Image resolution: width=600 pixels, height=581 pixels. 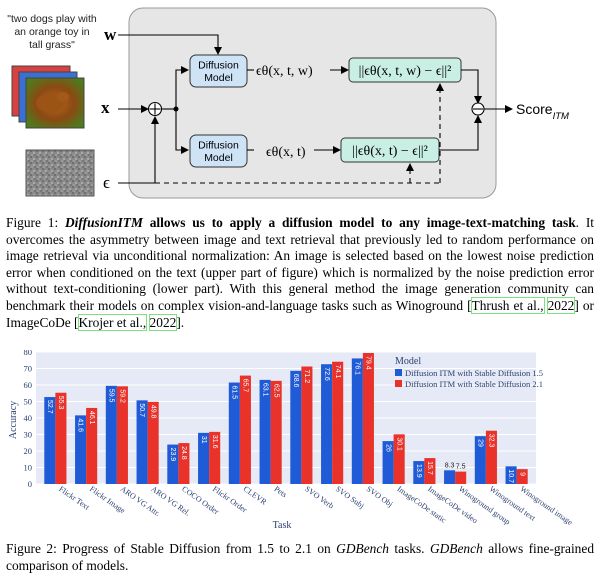 I want to click on cite-thrush-link: Thrush et al.,, so click(x=507, y=305).